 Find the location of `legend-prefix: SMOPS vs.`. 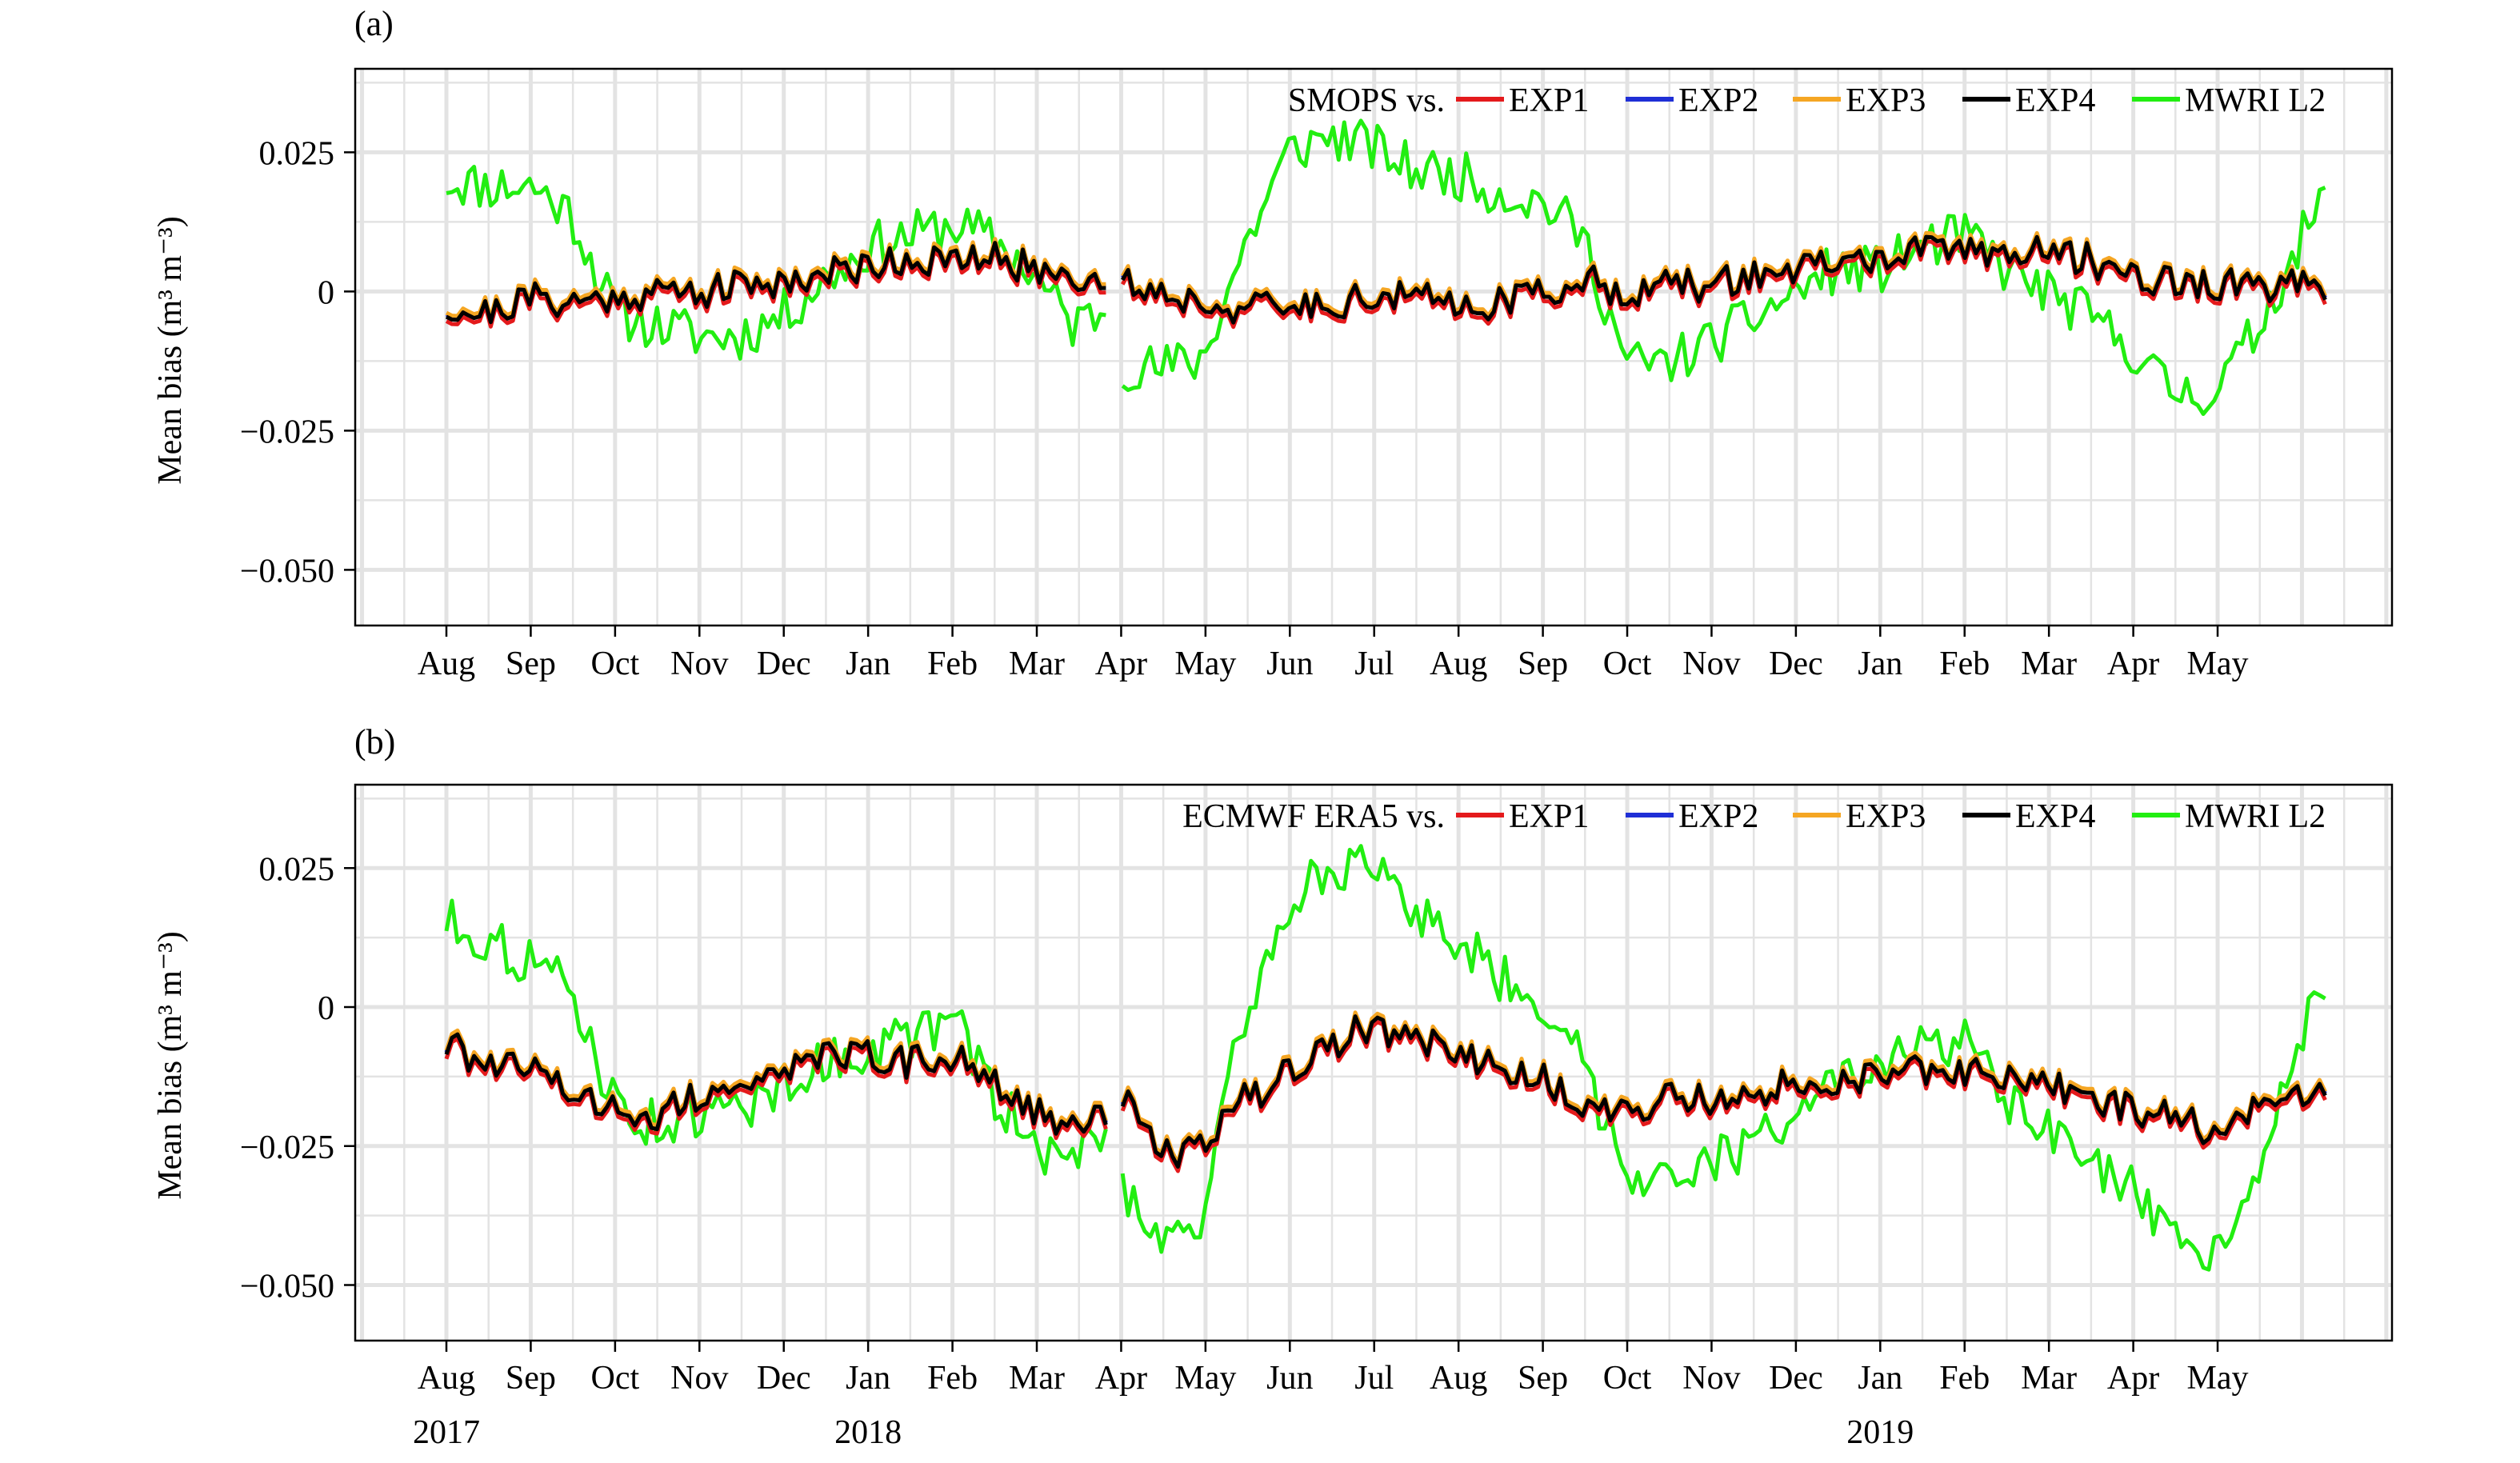

legend-prefix: SMOPS vs. is located at coordinates (1366, 100).